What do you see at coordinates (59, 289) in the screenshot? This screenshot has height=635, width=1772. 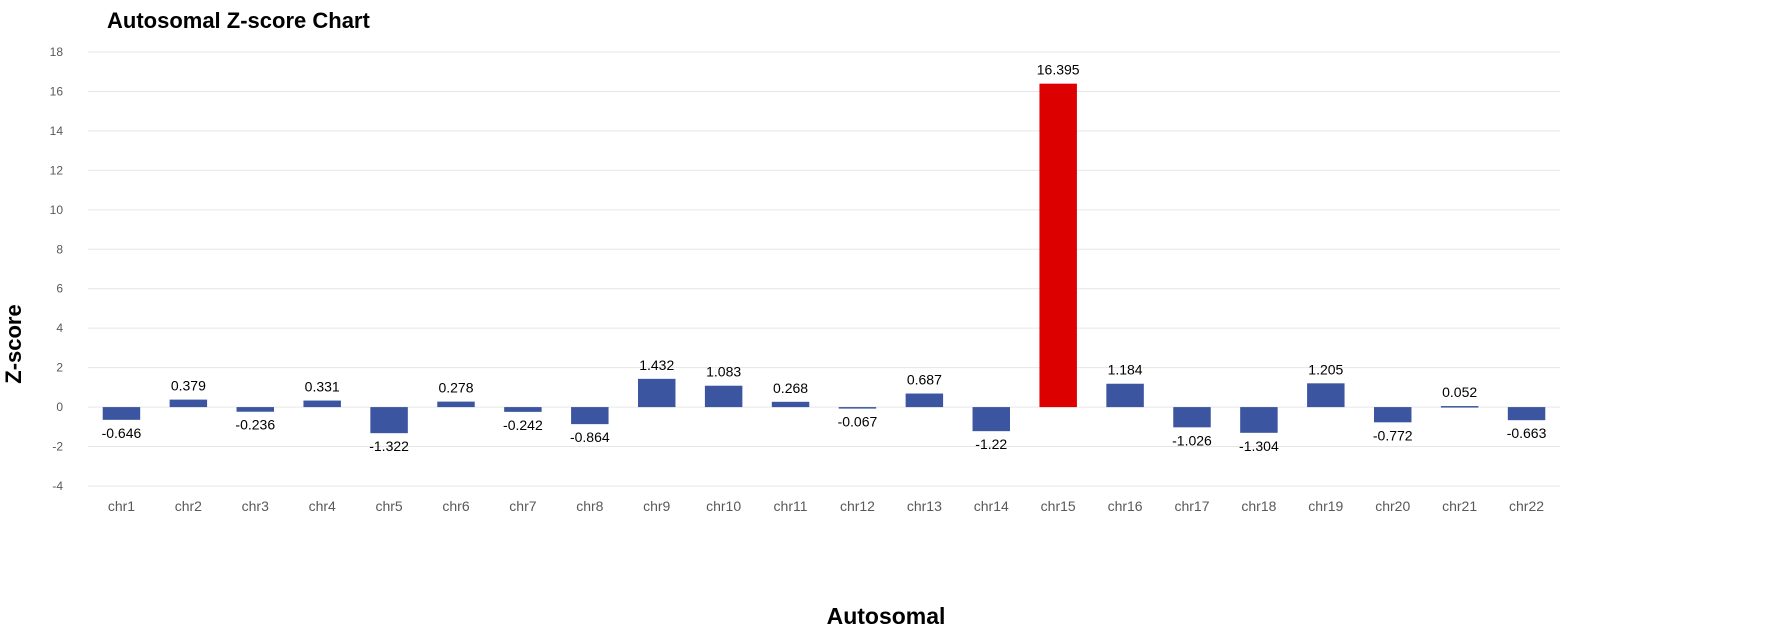 I see `y-tick-label: 6` at bounding box center [59, 289].